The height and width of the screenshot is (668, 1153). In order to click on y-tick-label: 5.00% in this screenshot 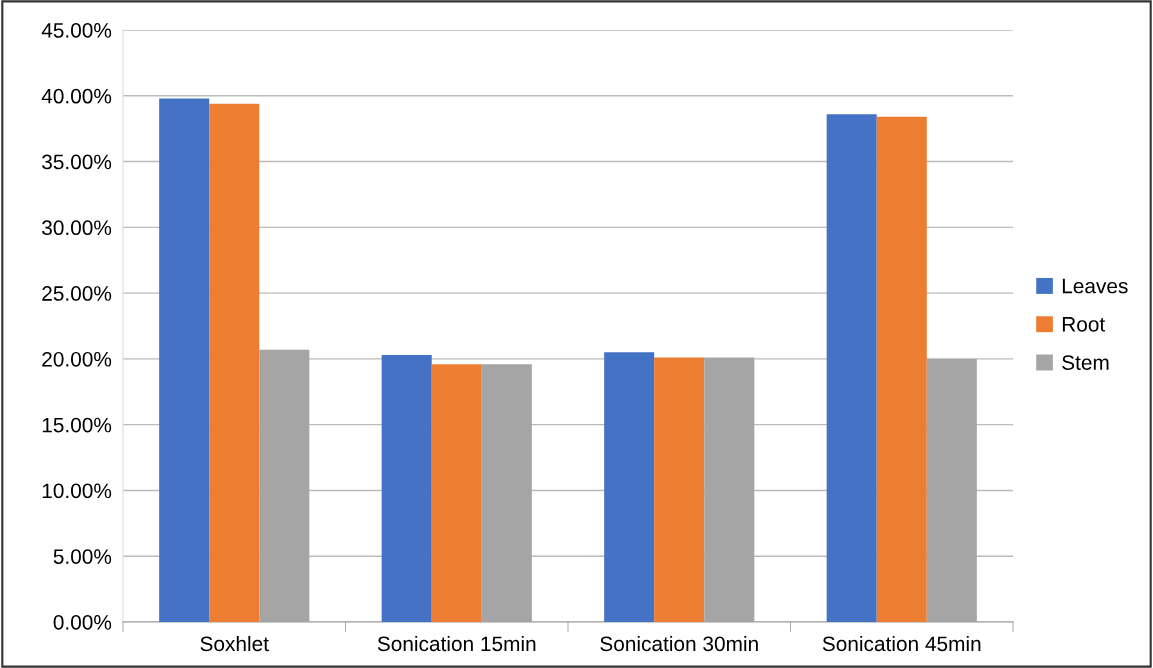, I will do `click(82, 556)`.